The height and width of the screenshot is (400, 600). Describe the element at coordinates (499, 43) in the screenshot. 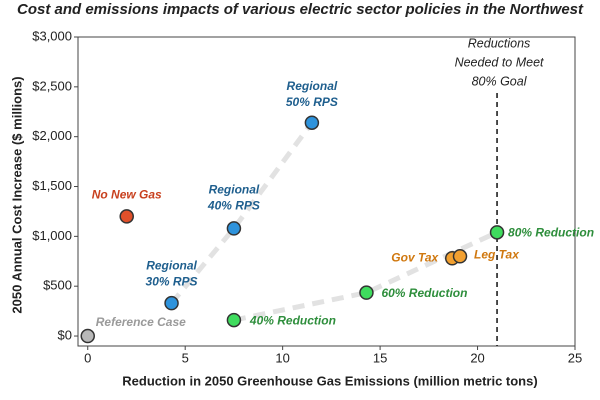

I see `reference-label: Reductions` at that location.